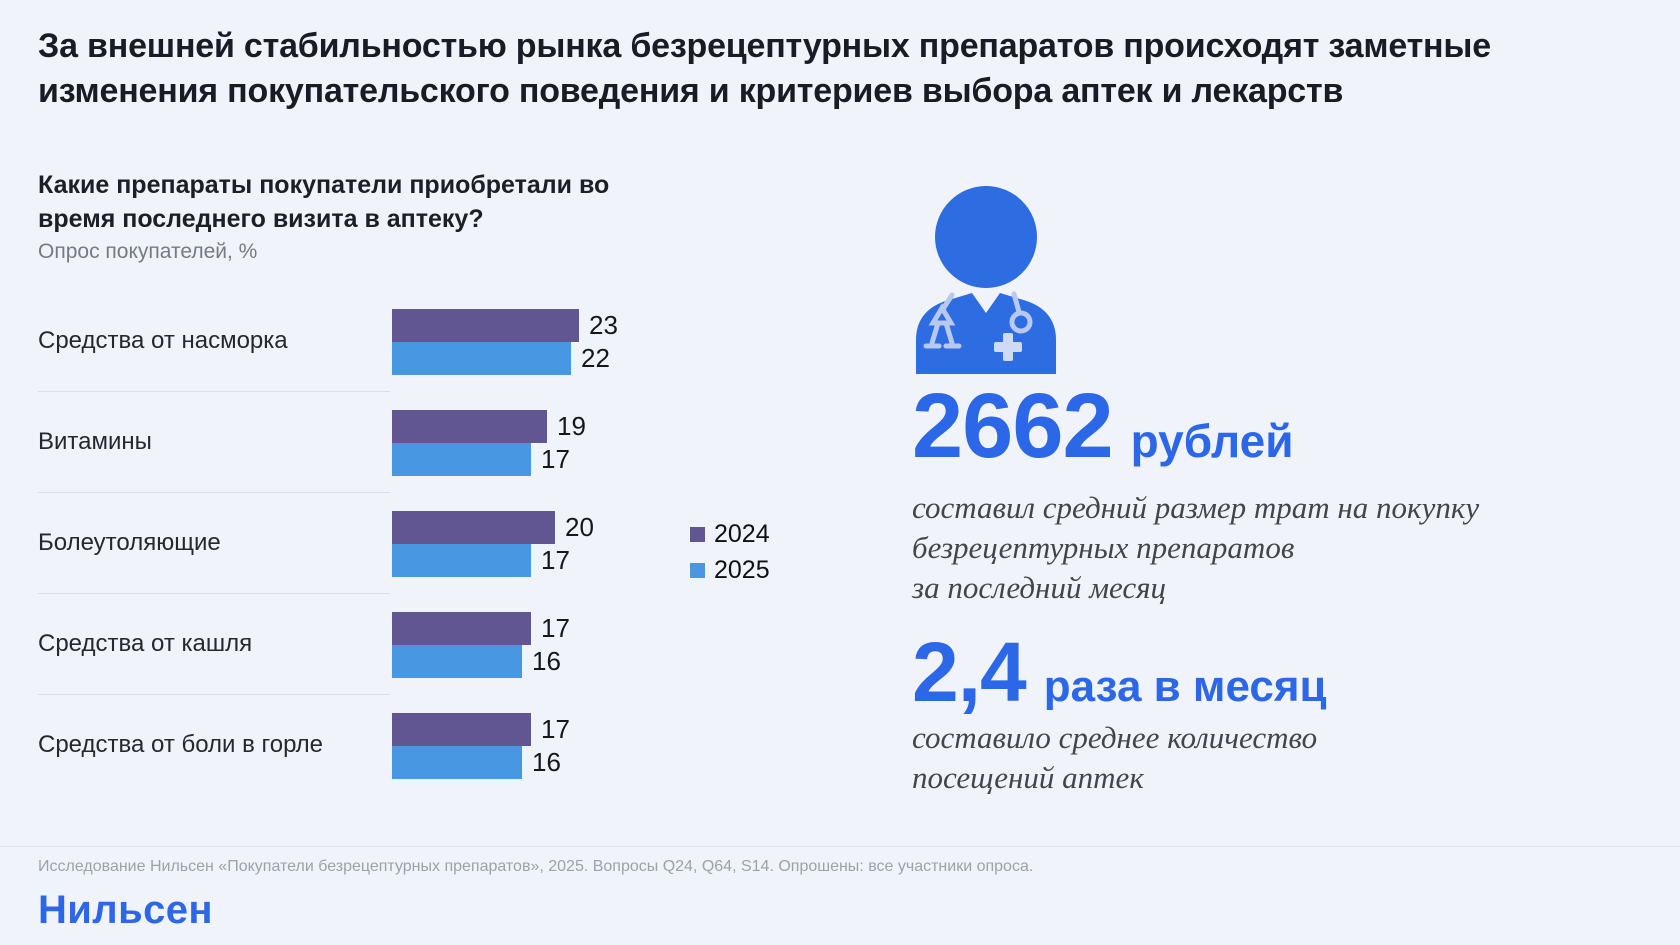  I want to click on legend-item-2024: 2024, so click(730, 534).